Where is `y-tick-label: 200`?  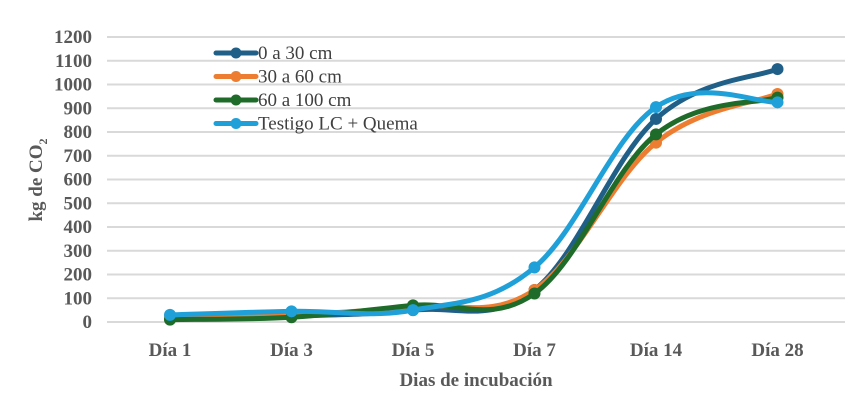
y-tick-label: 200 is located at coordinates (78, 275).